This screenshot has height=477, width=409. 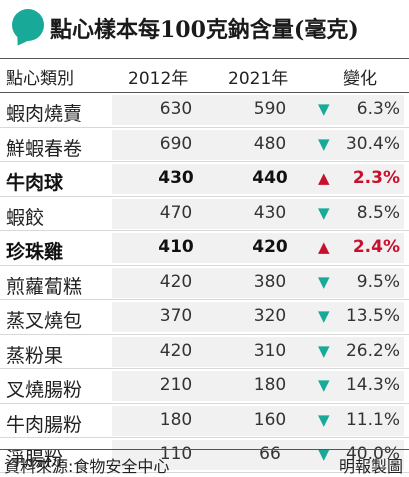 I want to click on category-name: 蝦餃, so click(x=25, y=217).